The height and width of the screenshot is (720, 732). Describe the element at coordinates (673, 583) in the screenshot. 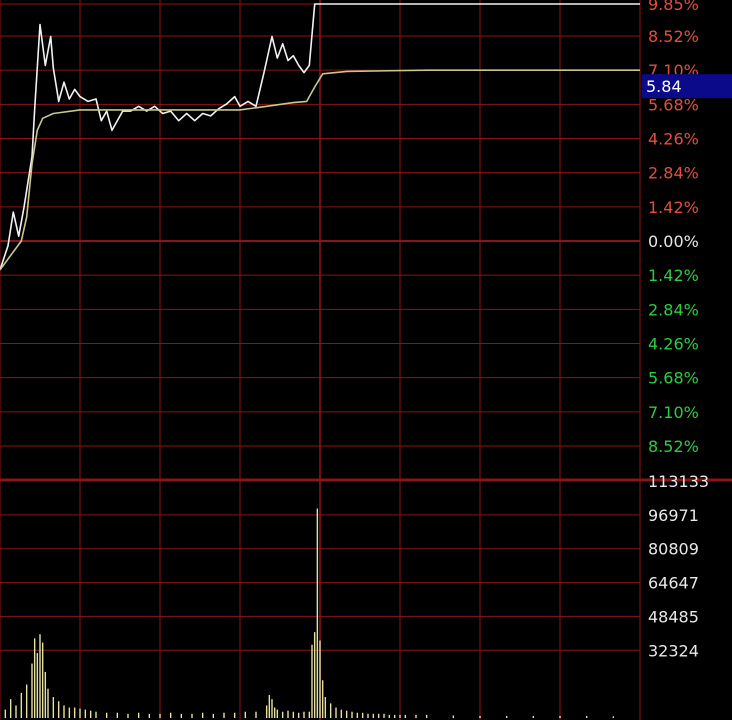

I see `volume-tick-label: 64647` at that location.